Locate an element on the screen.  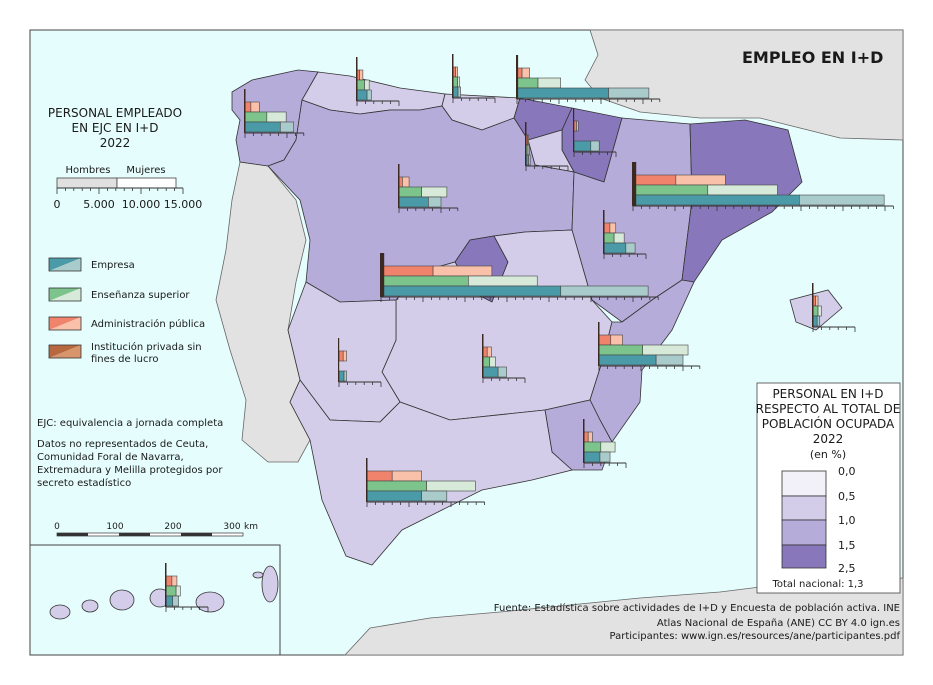
note-missing-2: Comunidad Foral de Navarra, is located at coordinates (110, 457).